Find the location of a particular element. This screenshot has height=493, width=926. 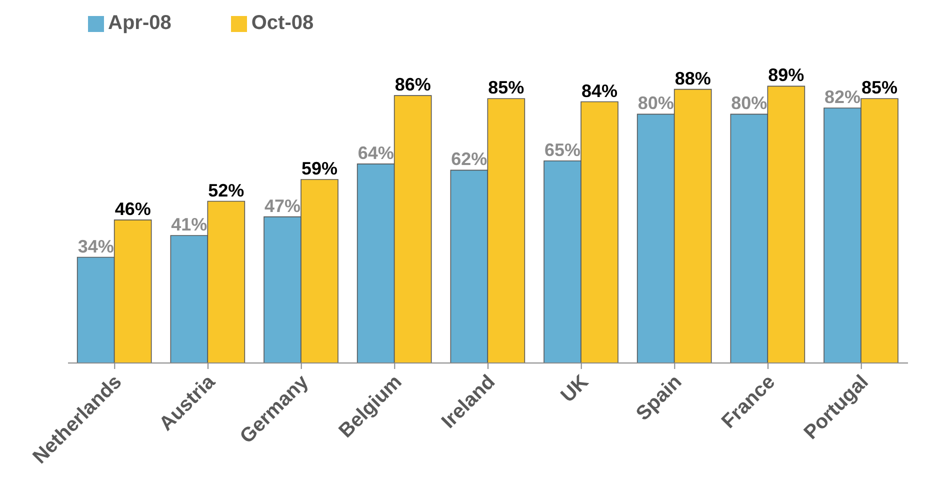

data-label: 34% is located at coordinates (96, 246).